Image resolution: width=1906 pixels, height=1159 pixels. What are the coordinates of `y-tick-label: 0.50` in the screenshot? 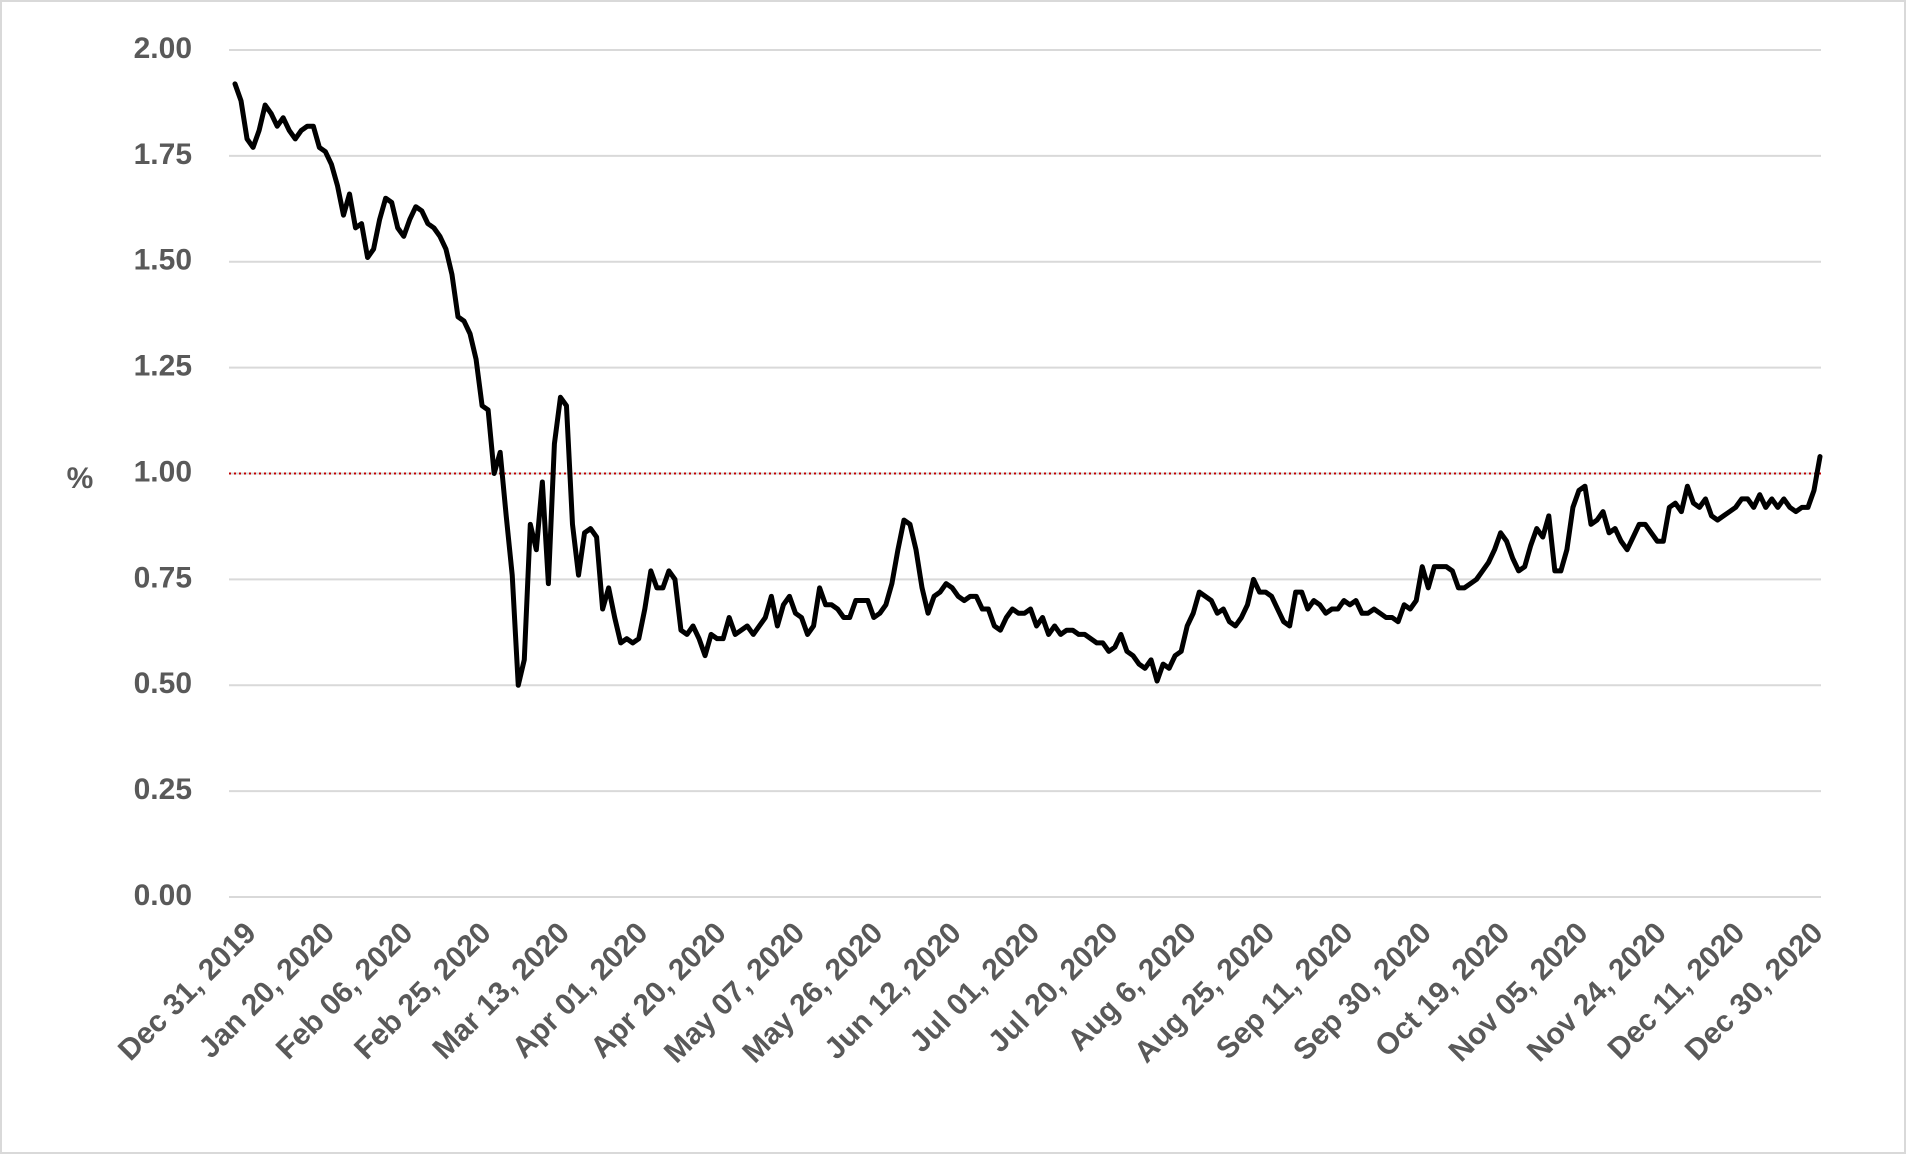 It's located at (163, 683).